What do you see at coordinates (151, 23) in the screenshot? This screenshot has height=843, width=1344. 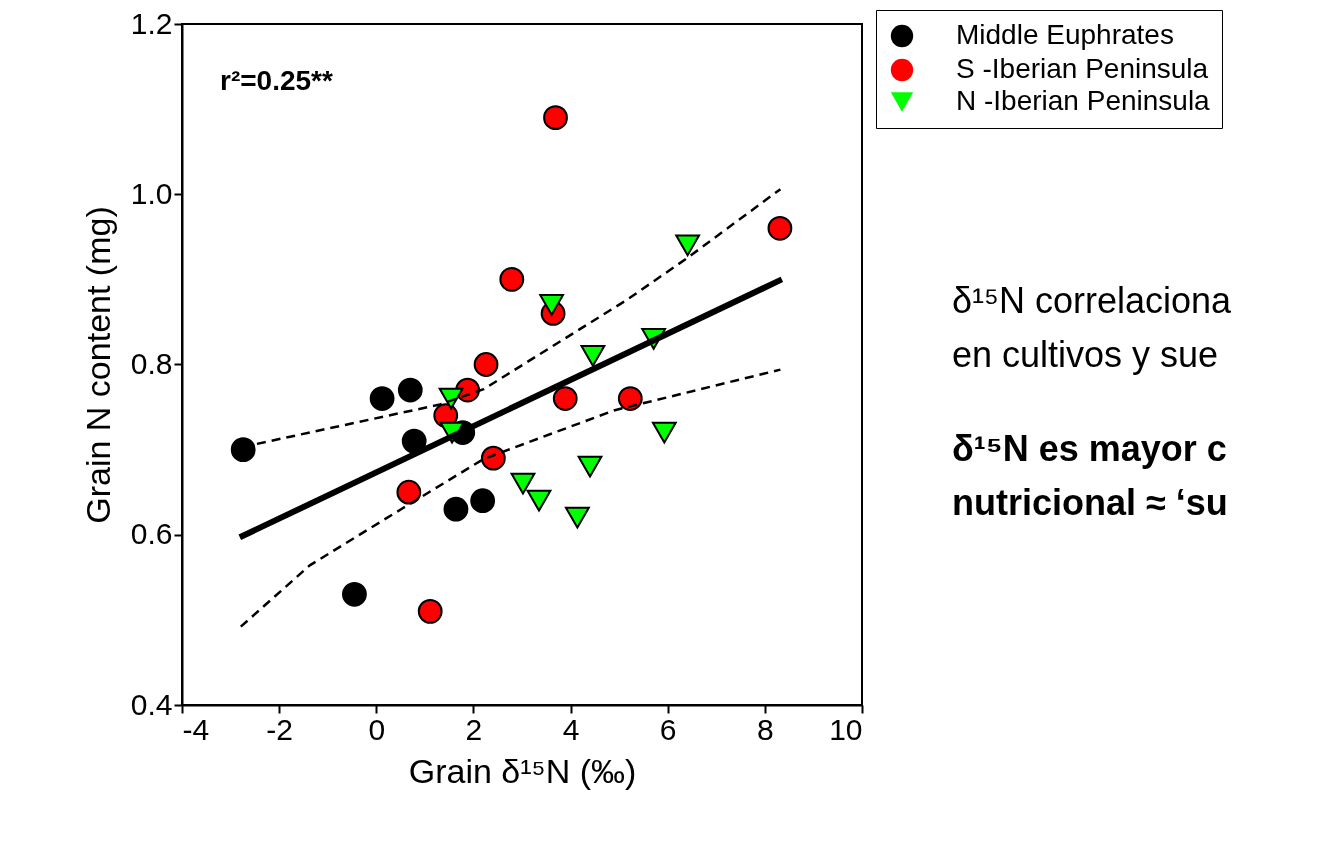 I see `y-tick-label: 1.2` at bounding box center [151, 23].